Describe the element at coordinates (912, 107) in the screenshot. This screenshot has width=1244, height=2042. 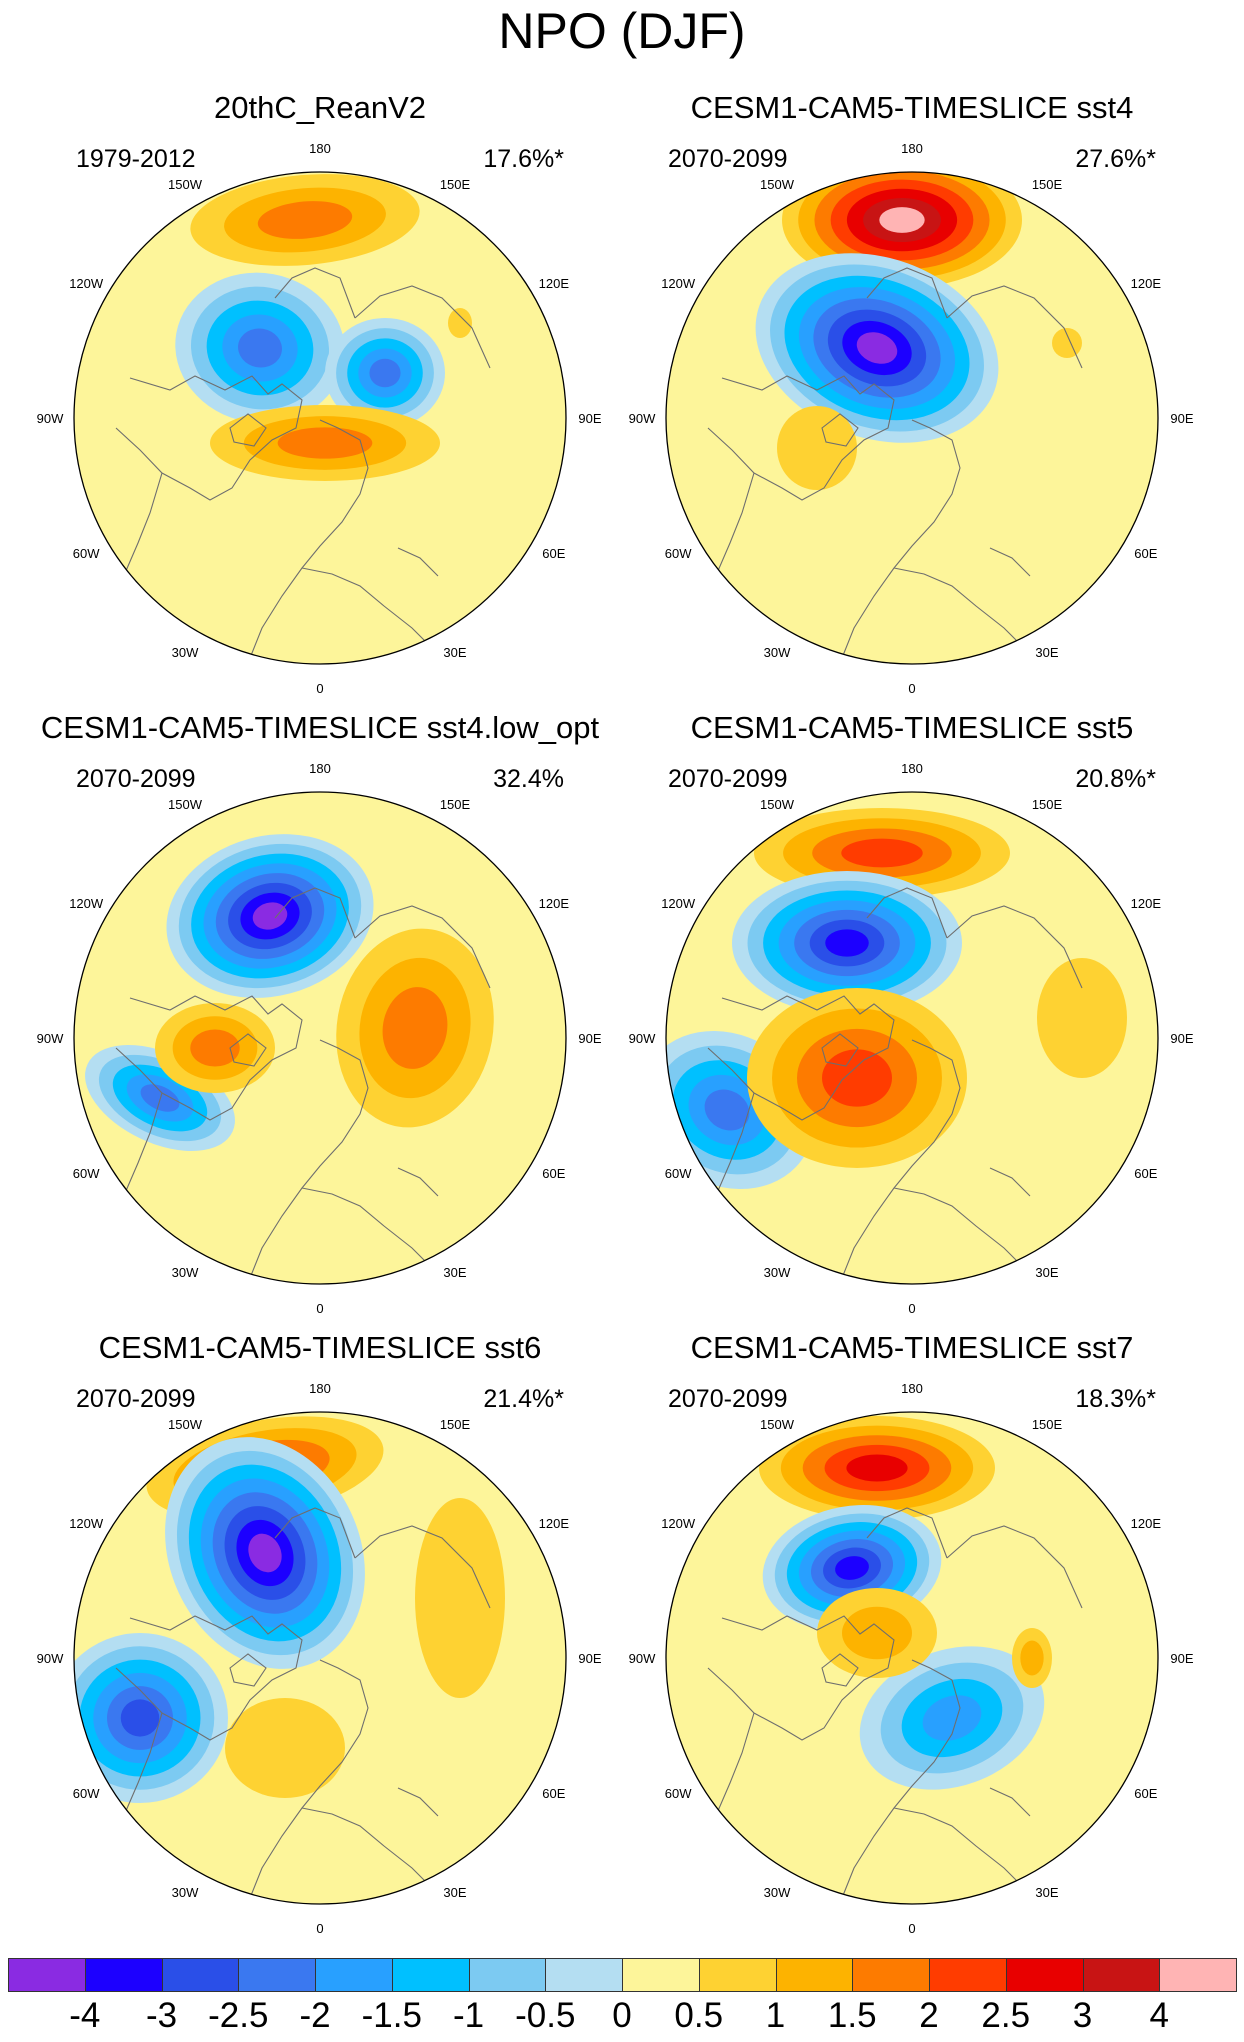
I see `panel-title: CESM1-CAM5-TIMESLICE sst4` at that location.